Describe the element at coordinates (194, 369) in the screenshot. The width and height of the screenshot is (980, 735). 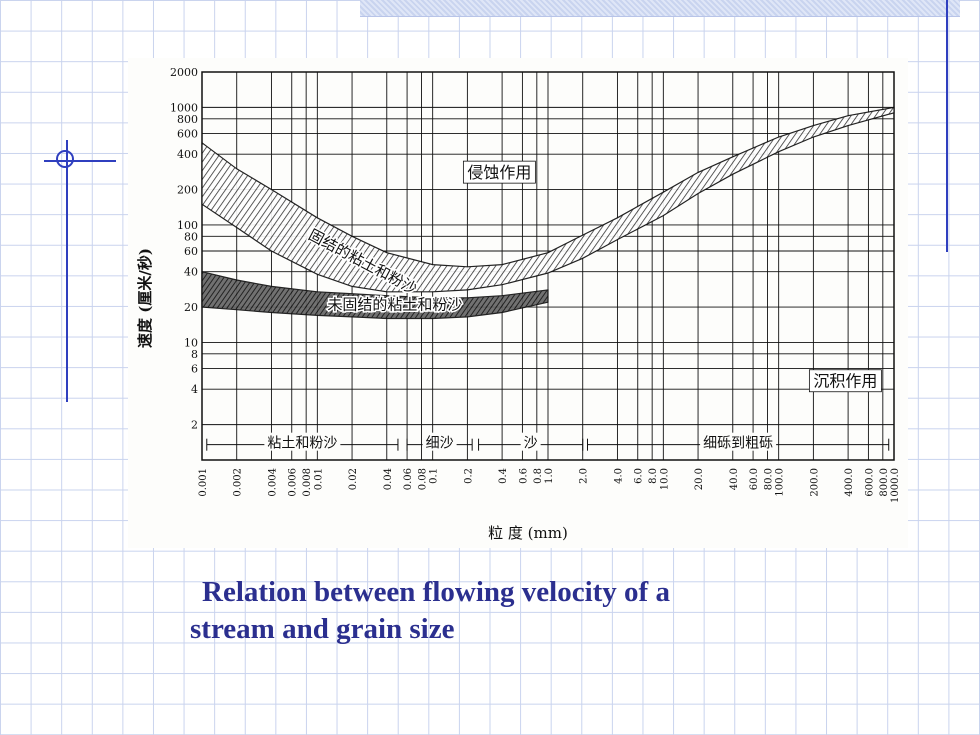
I see `y-tick-label: 6` at that location.